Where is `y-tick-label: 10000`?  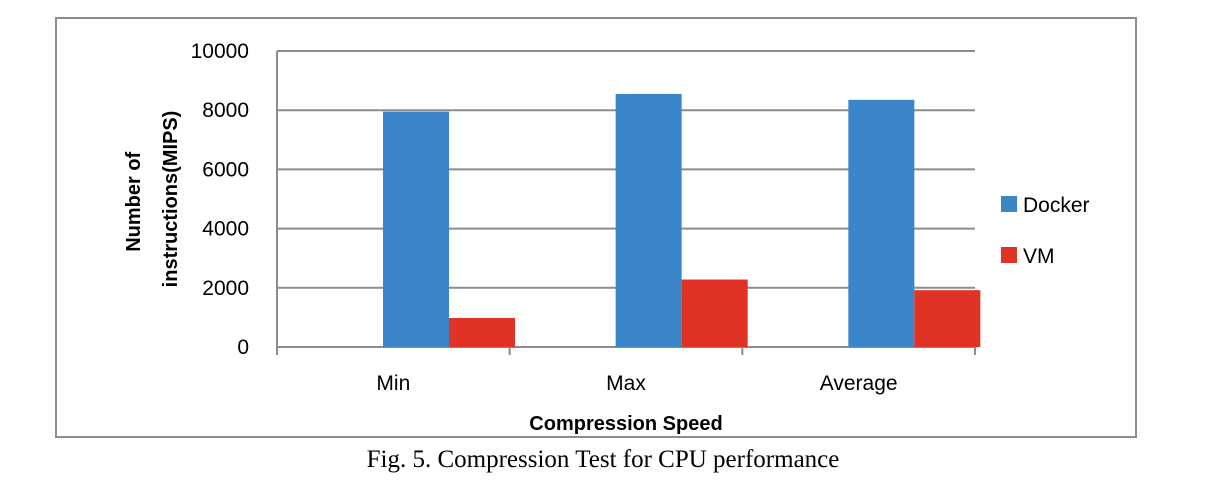 y-tick-label: 10000 is located at coordinates (220, 51).